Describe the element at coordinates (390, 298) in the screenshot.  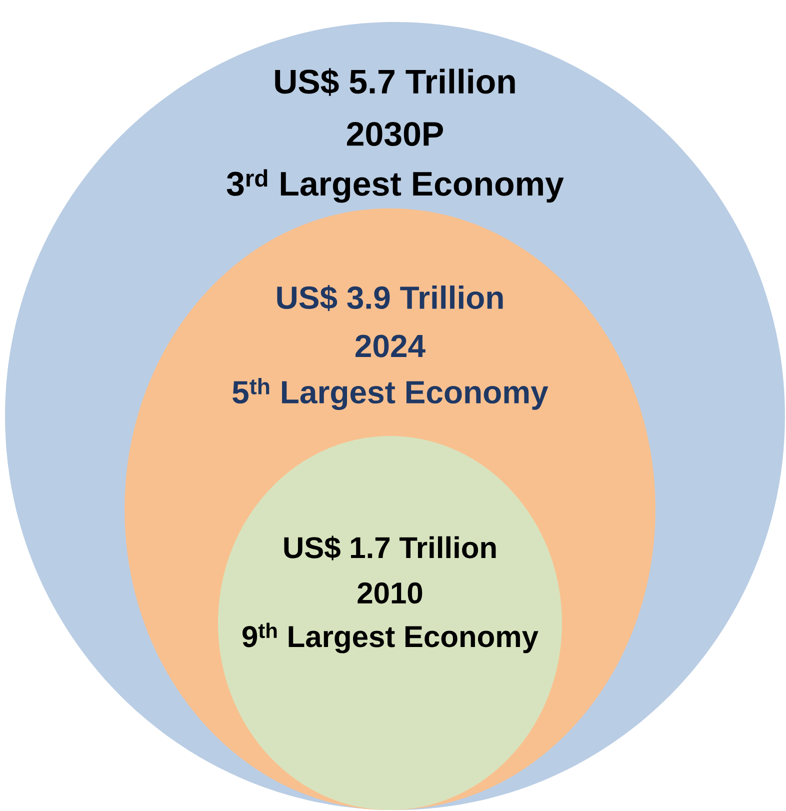
I see `data-label: US$ 3.9 Trillion` at that location.